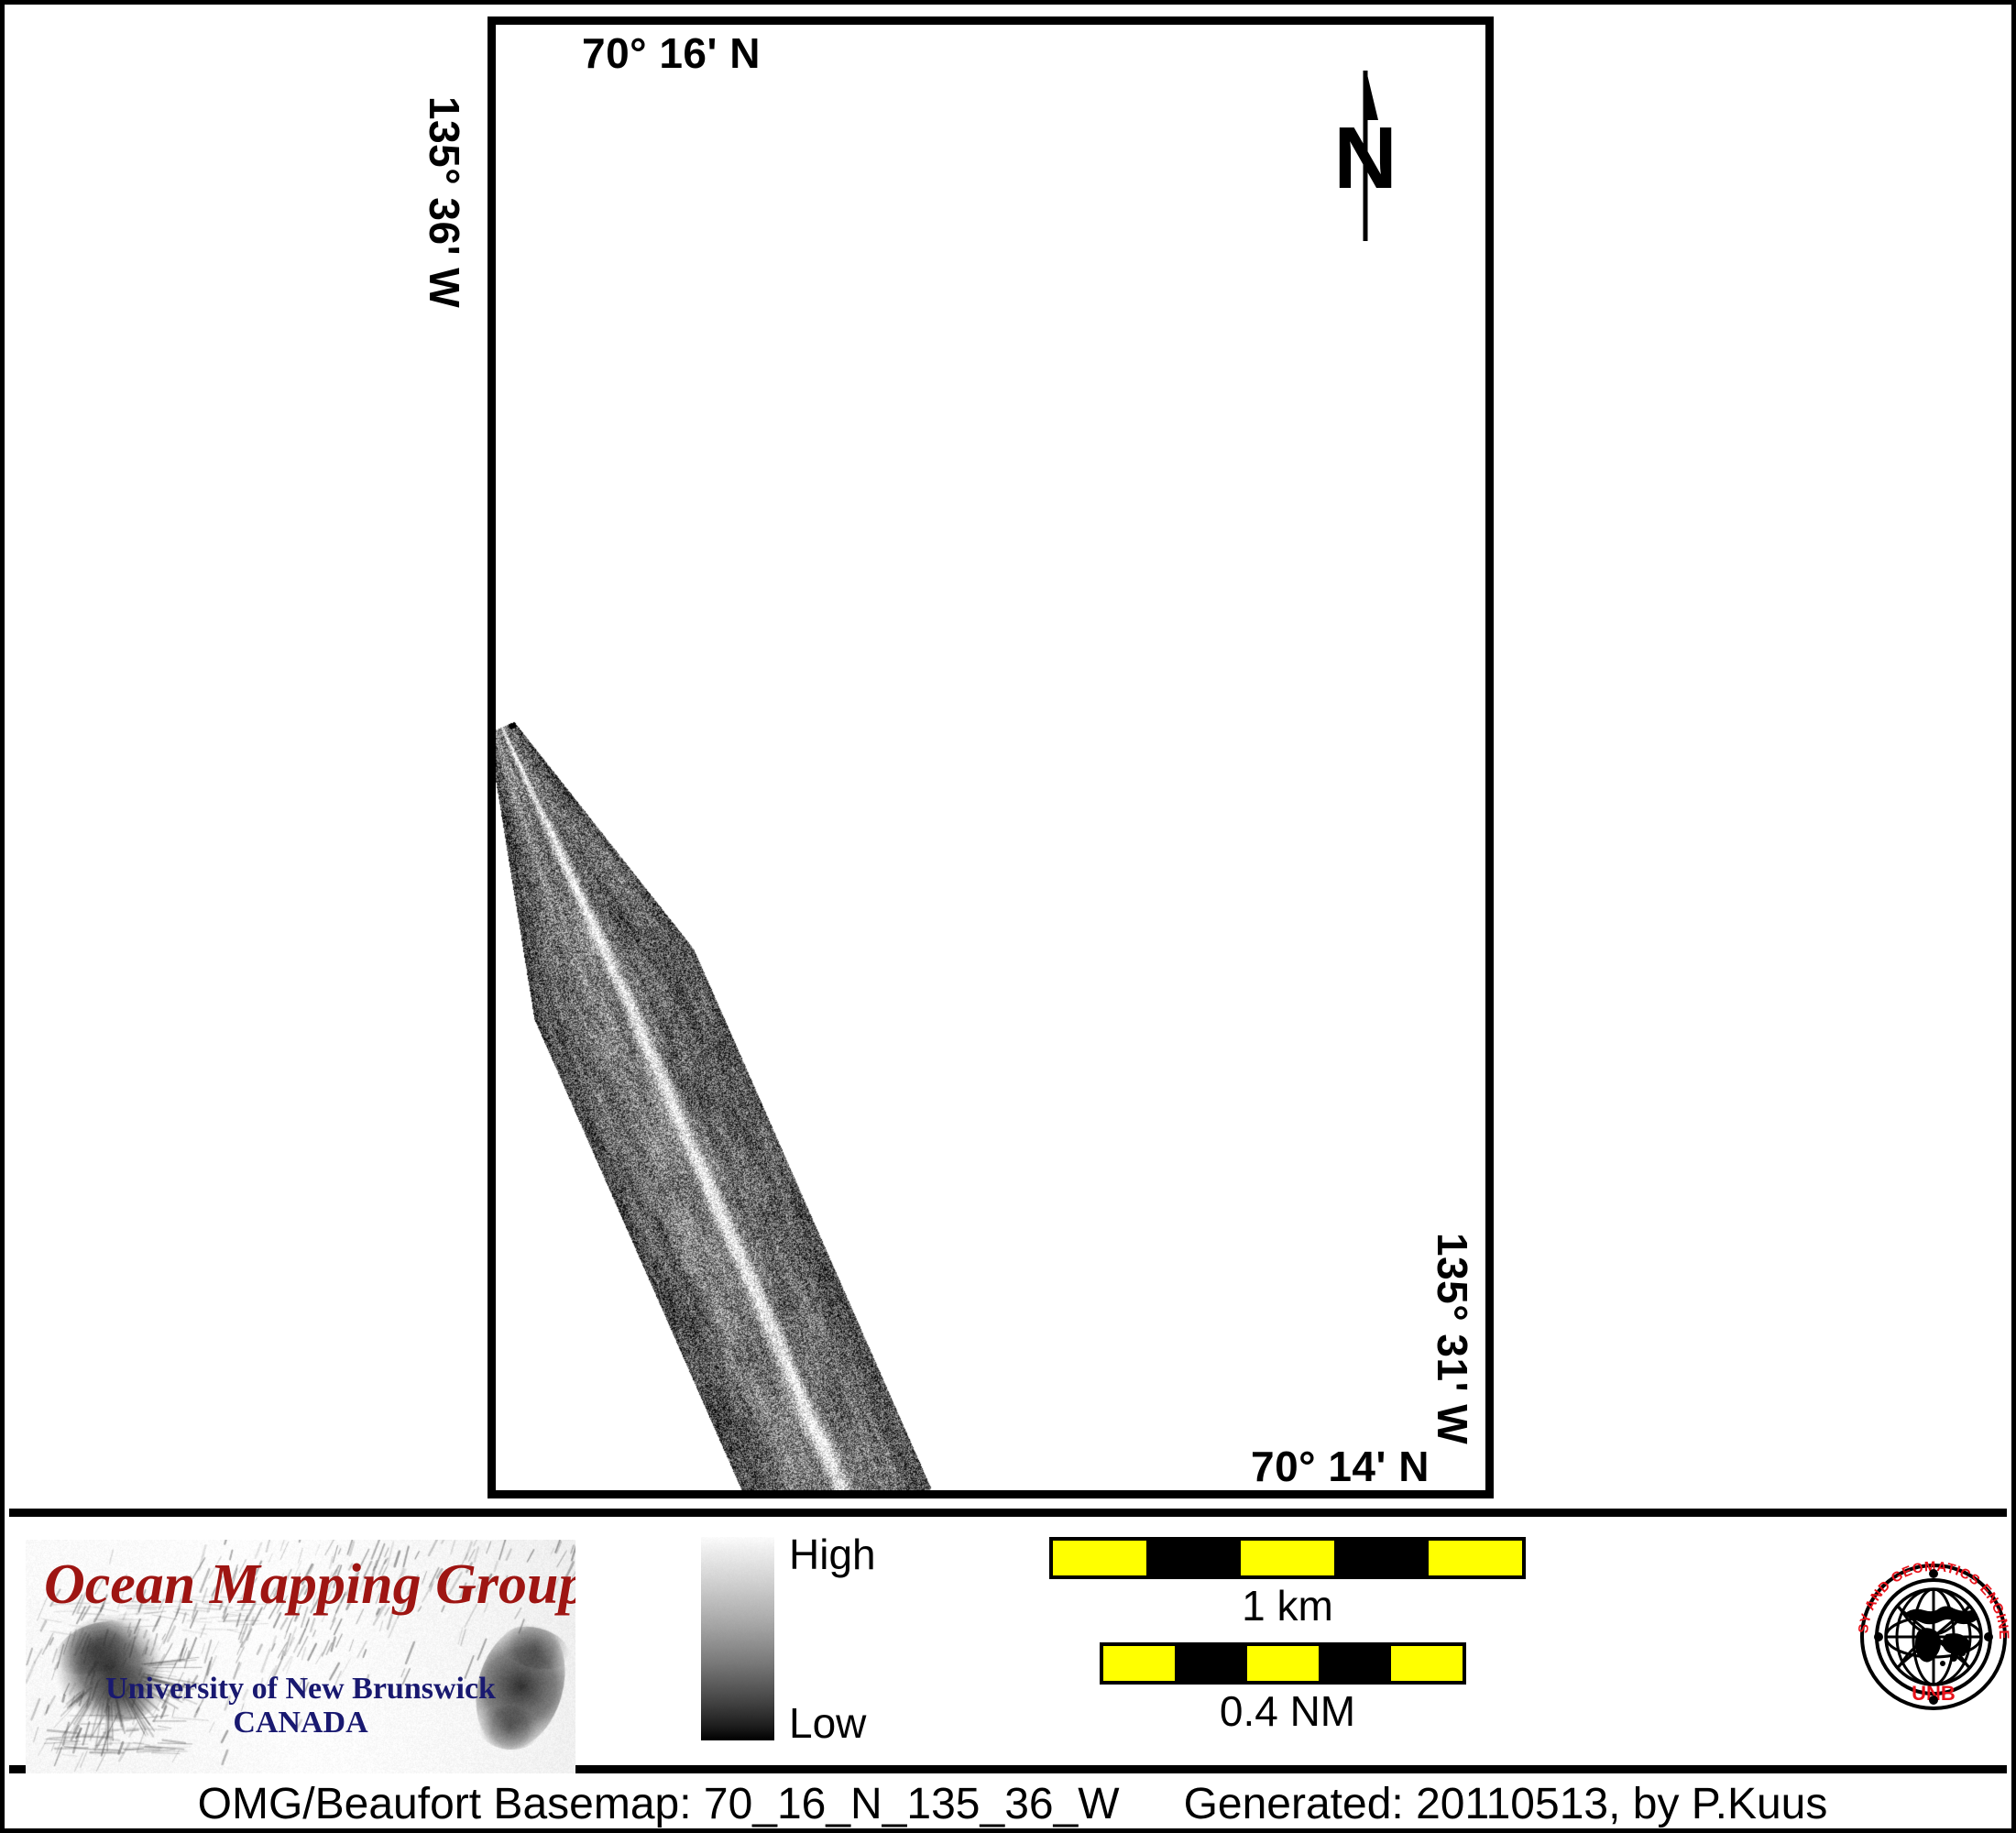 Image resolution: width=2016 pixels, height=1833 pixels. I want to click on colorbar-dither-texture, so click(737, 1638).